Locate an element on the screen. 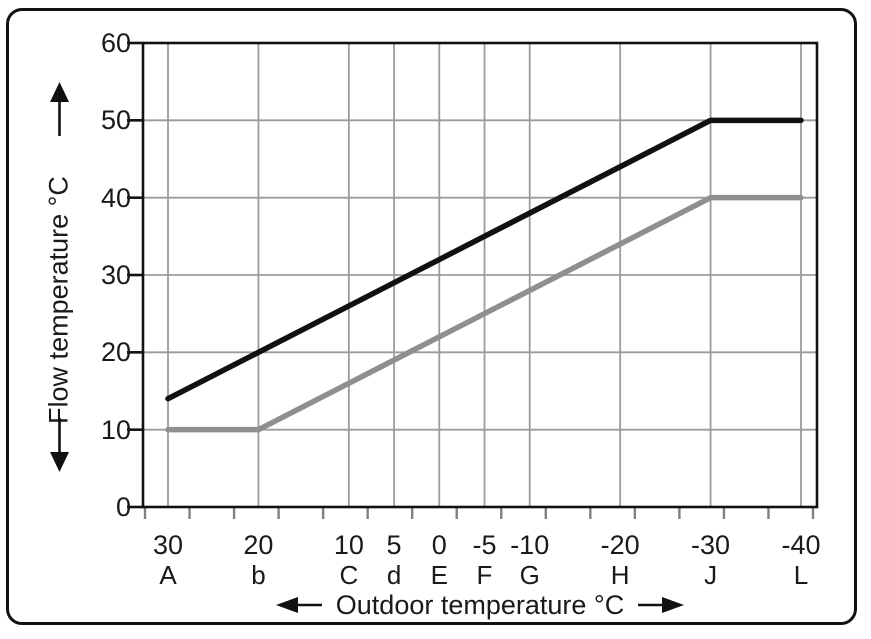  y-tick-label: 30 is located at coordinates (115, 275).